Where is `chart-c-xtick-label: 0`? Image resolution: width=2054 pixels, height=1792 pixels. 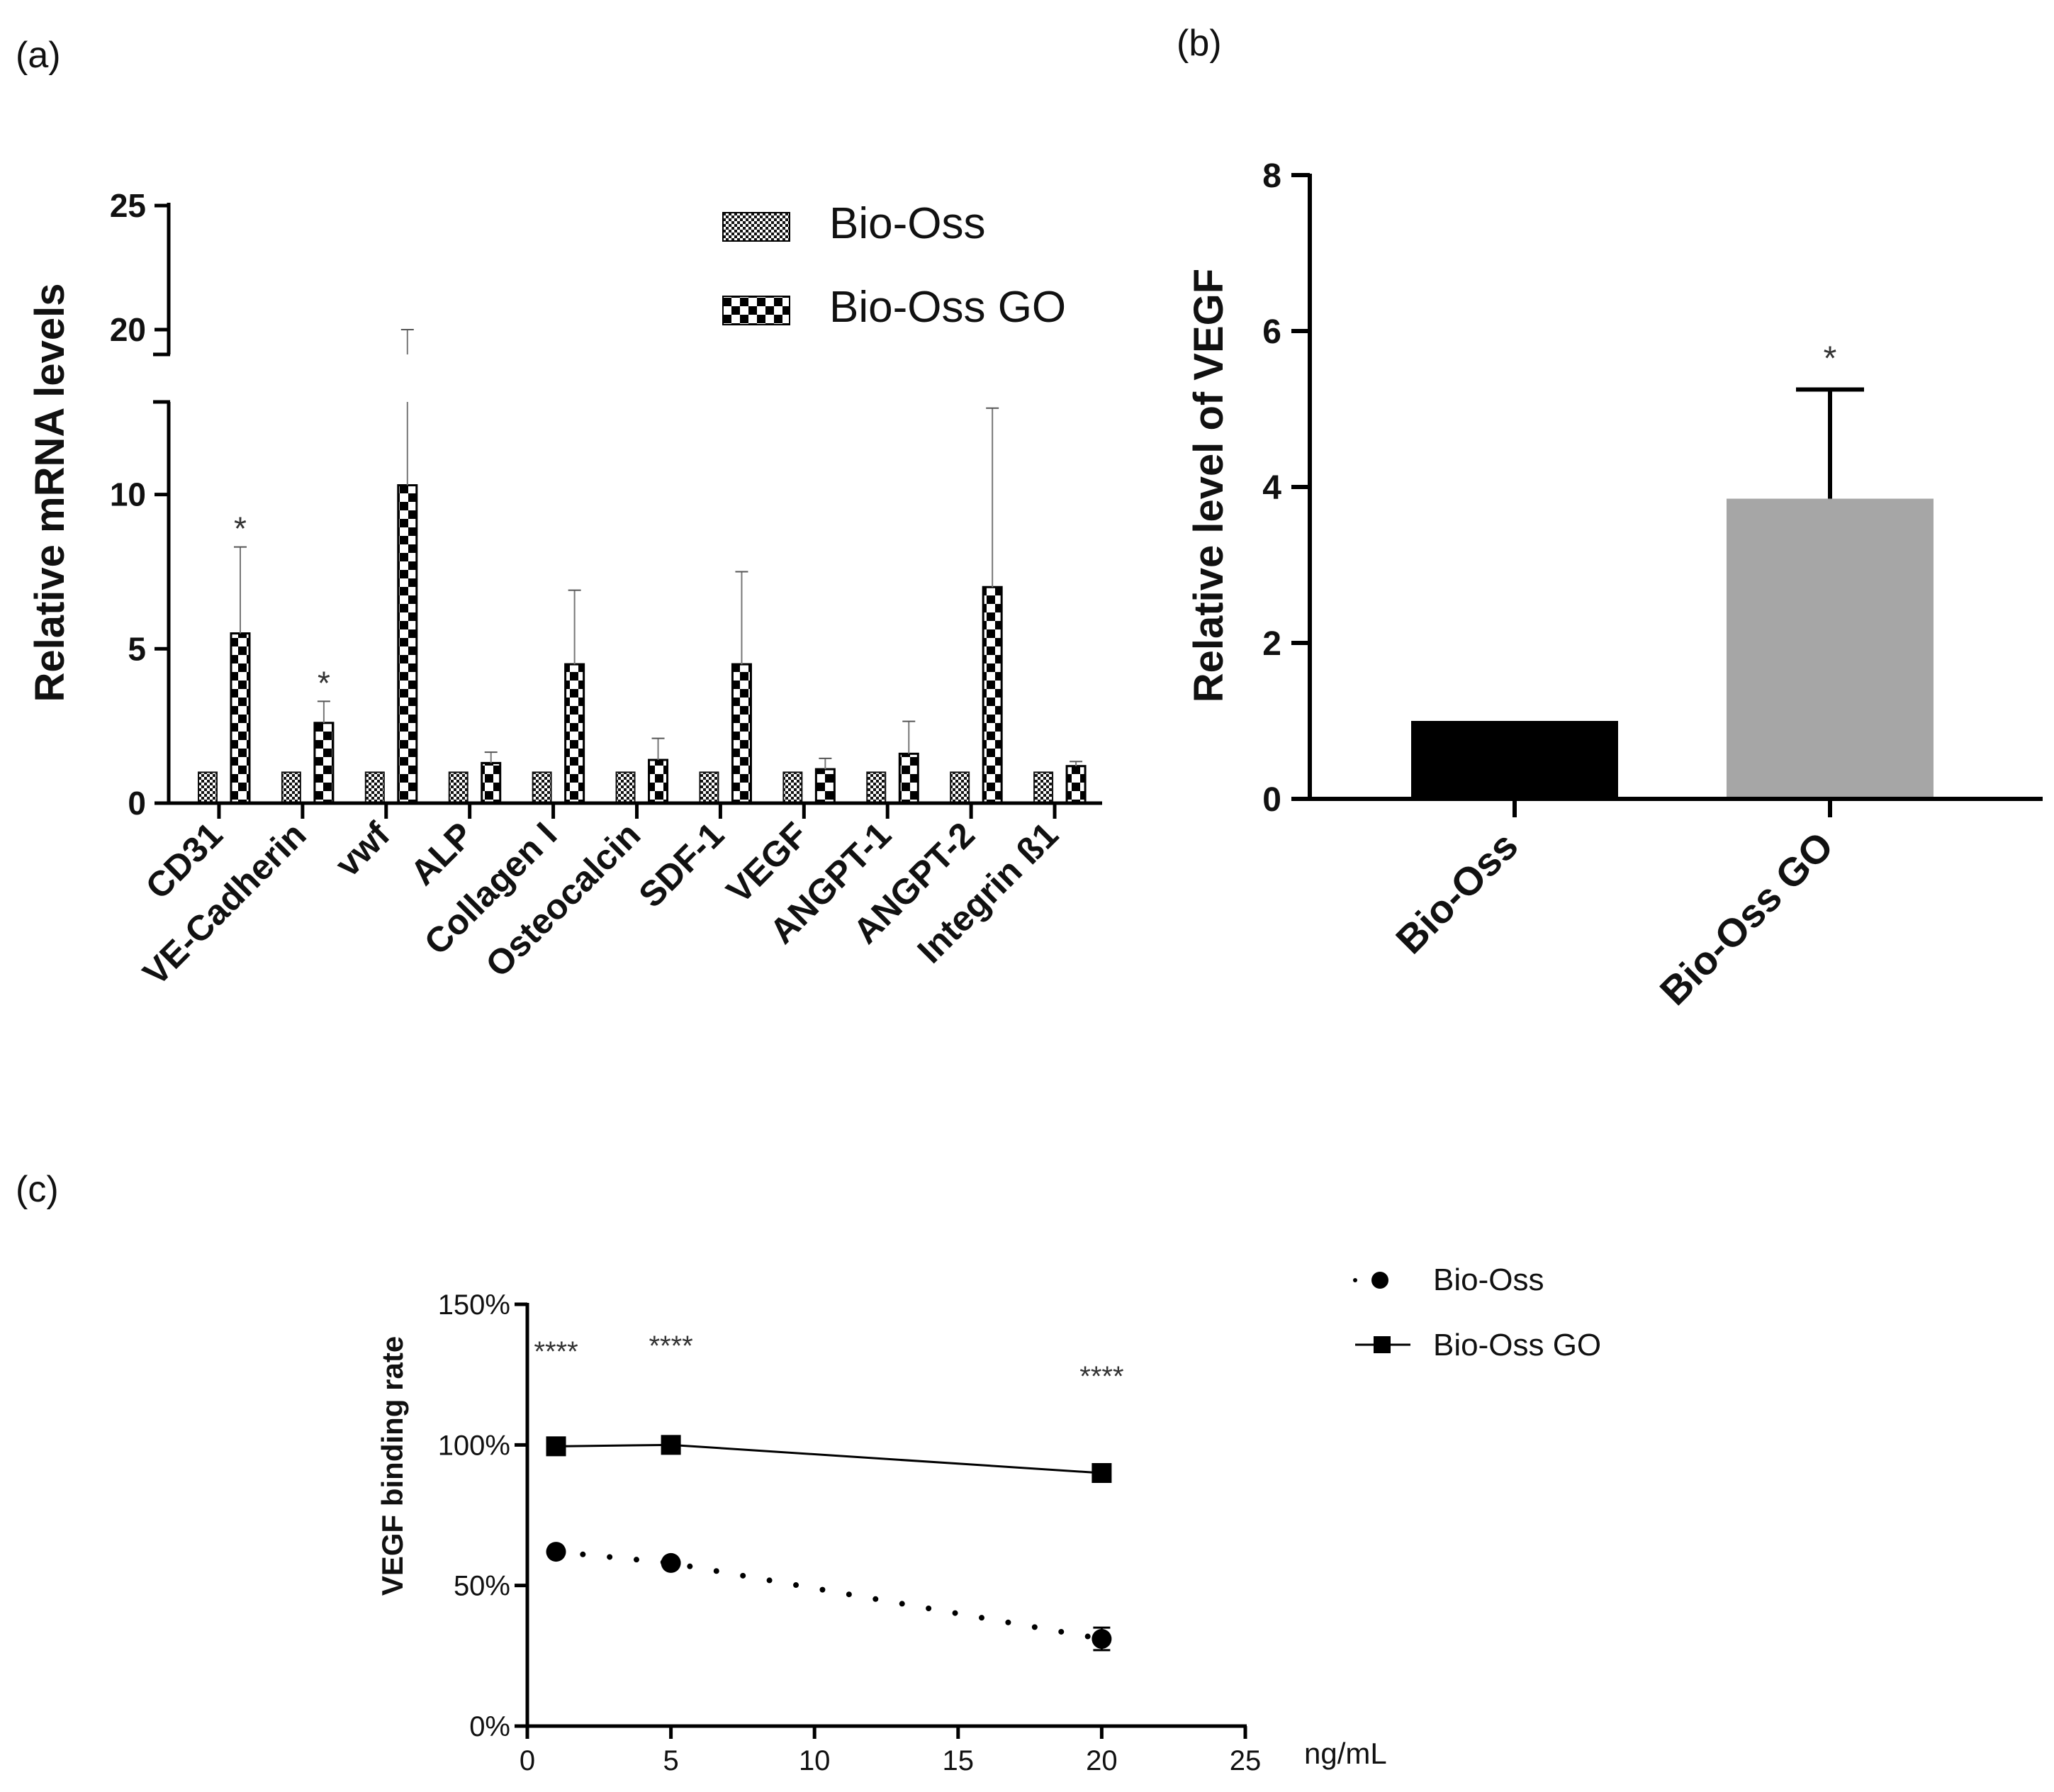 chart-c-xtick-label: 0 is located at coordinates (528, 1760).